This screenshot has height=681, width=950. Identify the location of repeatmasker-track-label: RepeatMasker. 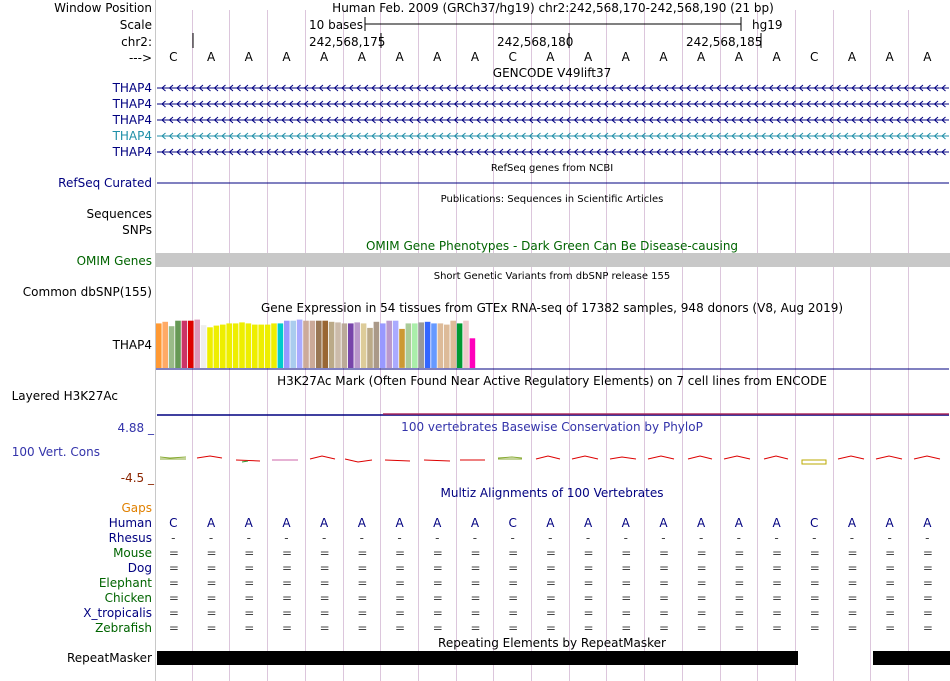
(109, 658).